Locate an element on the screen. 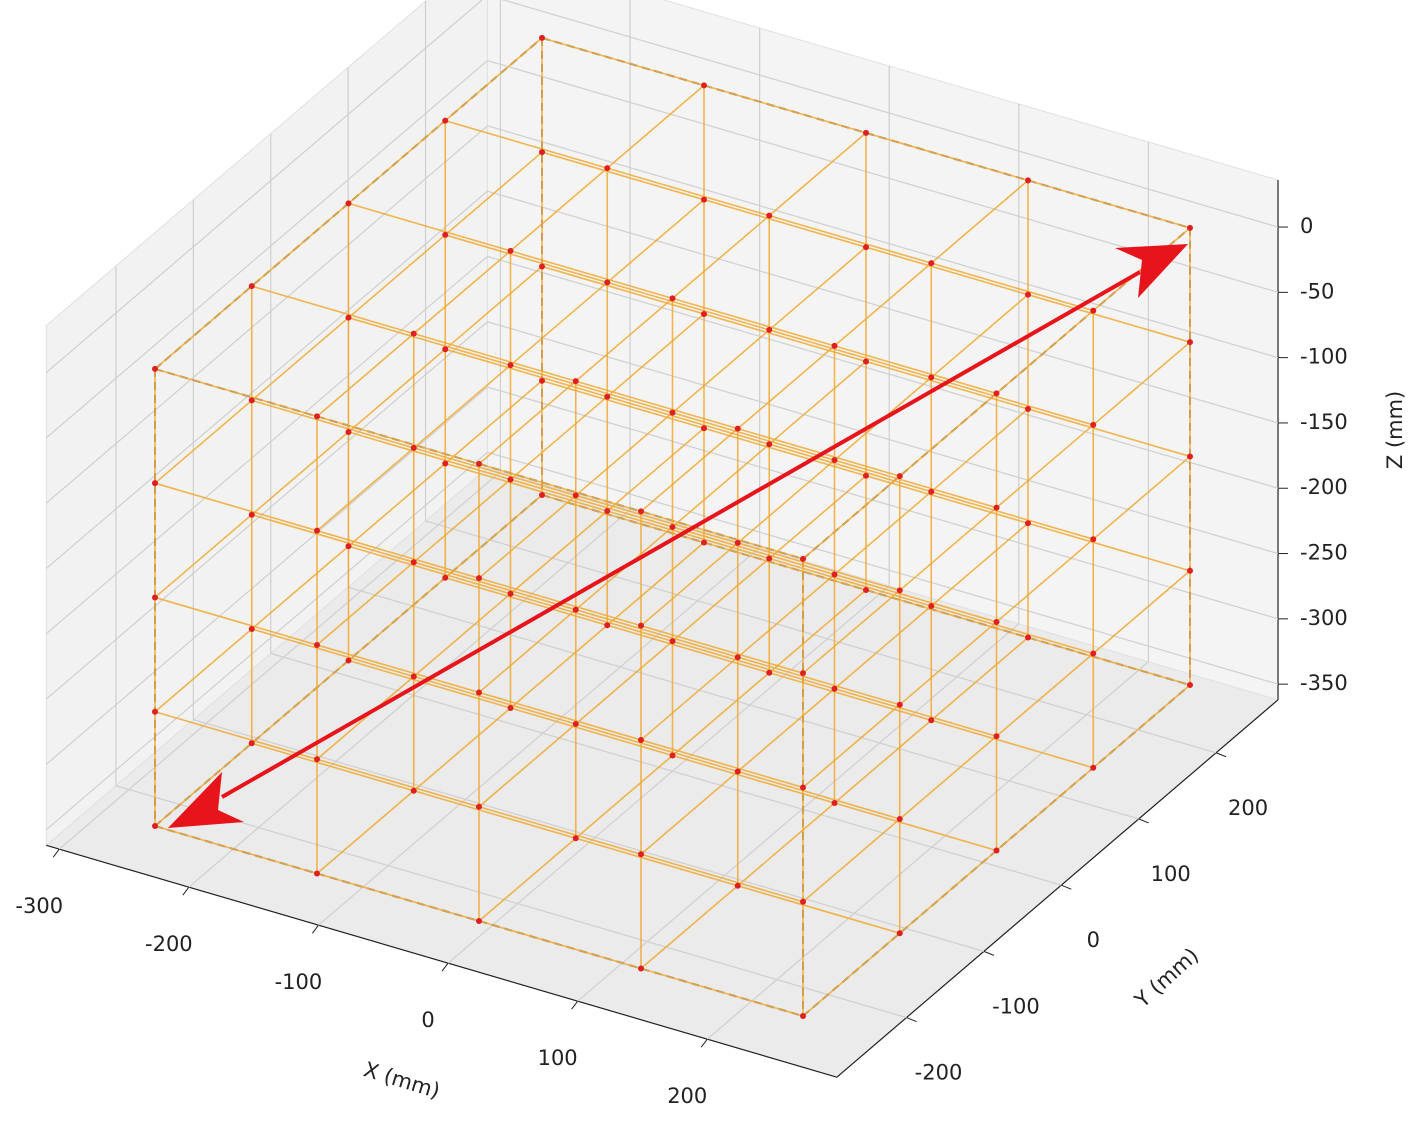  y-axis is located at coordinates (1057, 888).